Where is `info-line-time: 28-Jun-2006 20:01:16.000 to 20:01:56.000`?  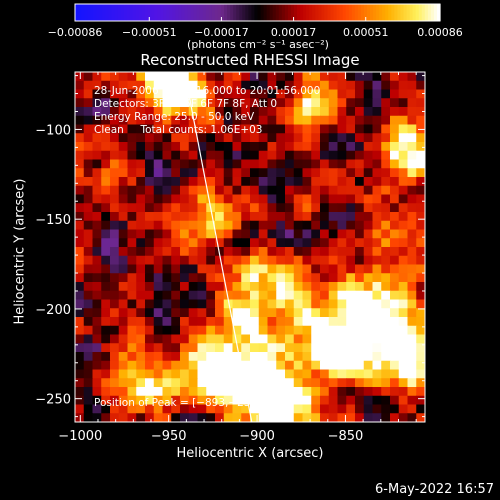
info-line-time: 28-Jun-2006 20:01:16.000 to 20:01:56.000 is located at coordinates (207, 91).